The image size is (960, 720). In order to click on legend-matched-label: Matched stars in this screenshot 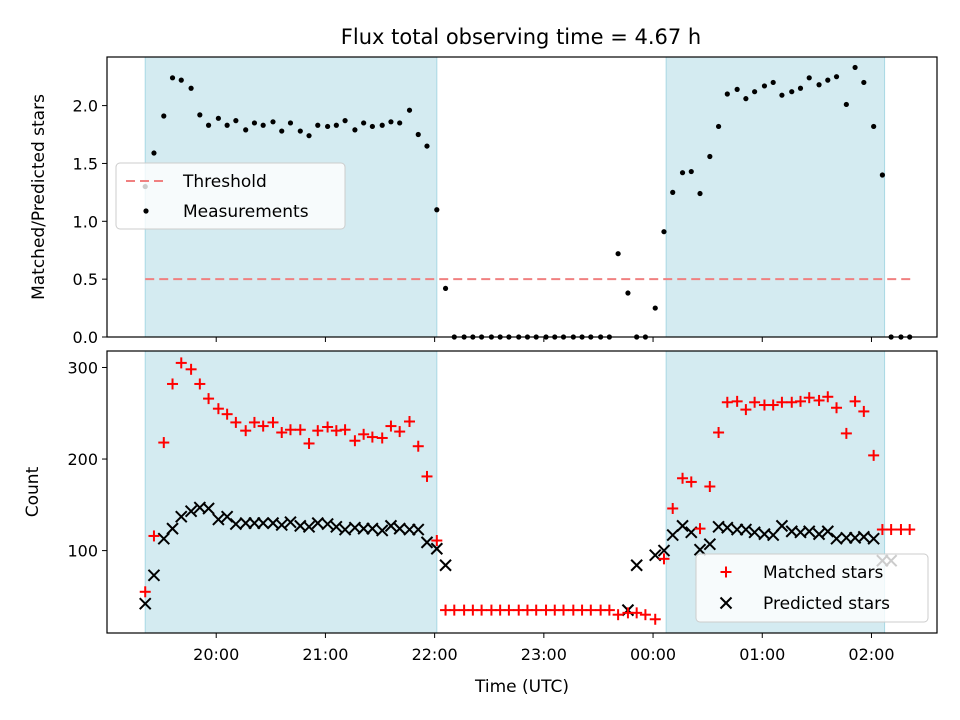, I will do `click(823, 573)`.